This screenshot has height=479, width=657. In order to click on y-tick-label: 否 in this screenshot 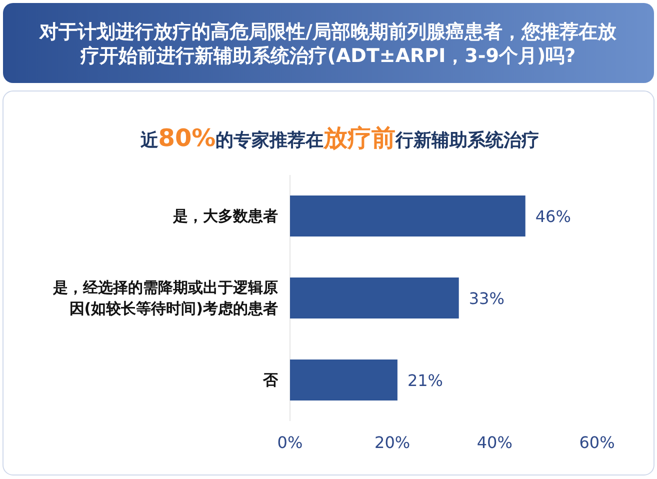, I will do `click(270, 380)`.